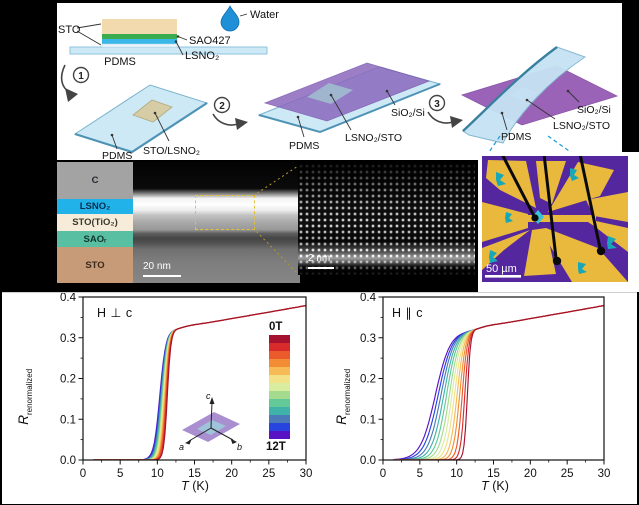  I want to click on colorbar-bottom-label: 12T, so click(276, 447).